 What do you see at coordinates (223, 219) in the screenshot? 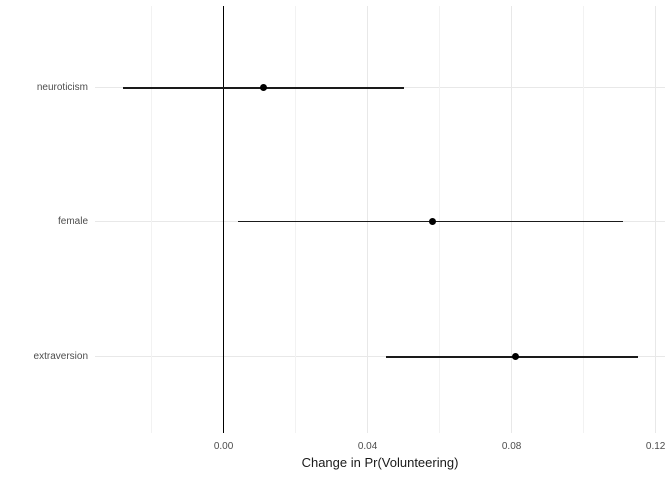
I see `zero-reference-line` at bounding box center [223, 219].